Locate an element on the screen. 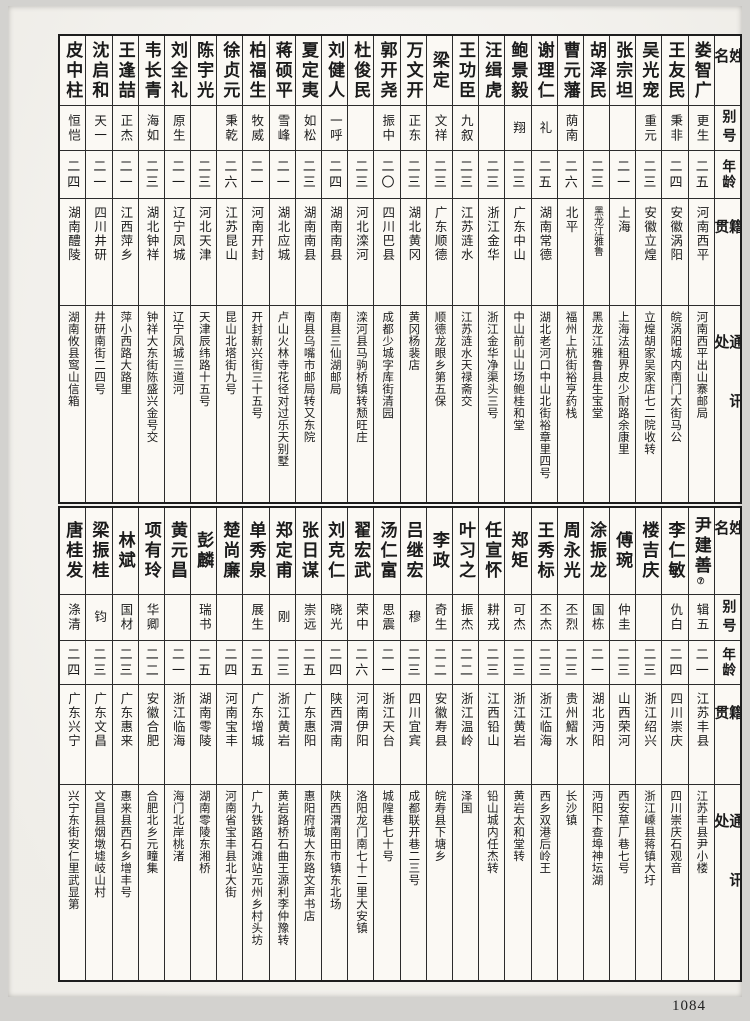 This screenshot has height=1021, width=750. person-address: 惠阳府城大东路文声书店 is located at coordinates (308, 856).